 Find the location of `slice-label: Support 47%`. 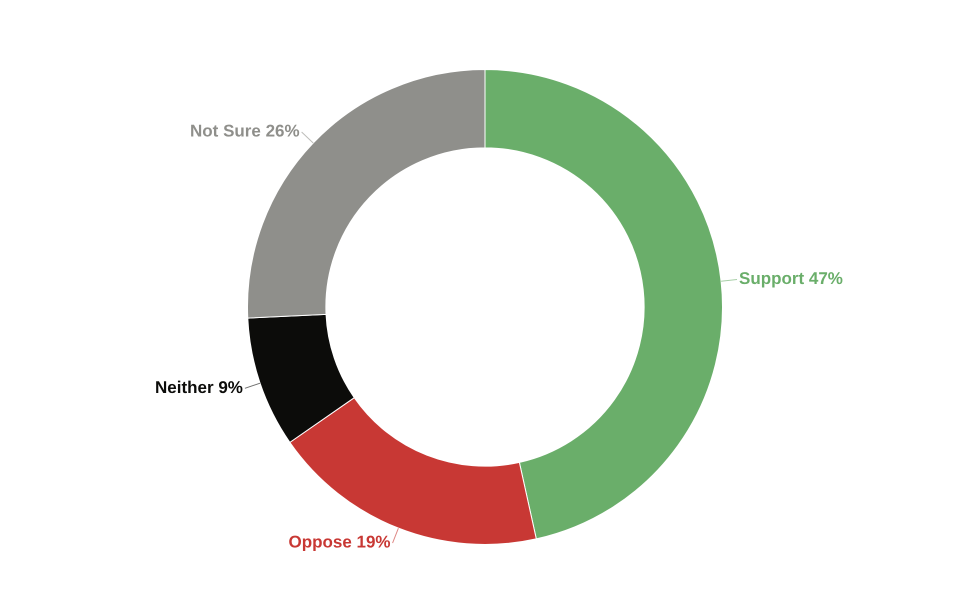

slice-label: Support 47% is located at coordinates (791, 278).